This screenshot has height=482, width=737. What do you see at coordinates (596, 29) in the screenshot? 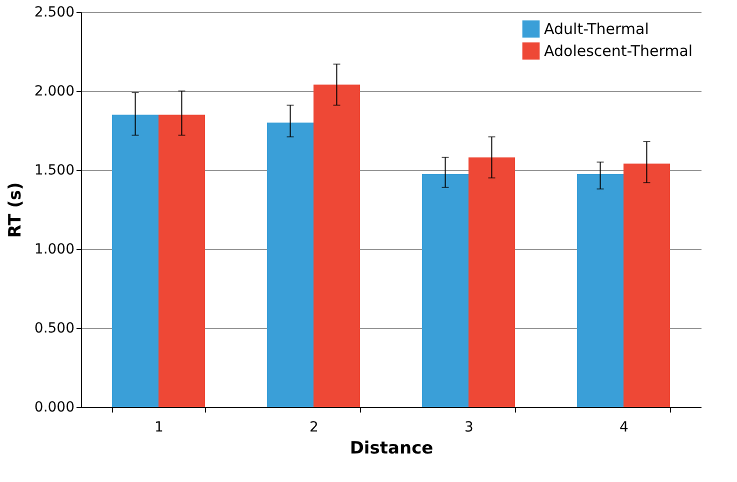
I see `legend-label: Adult-Thermal` at bounding box center [596, 29].